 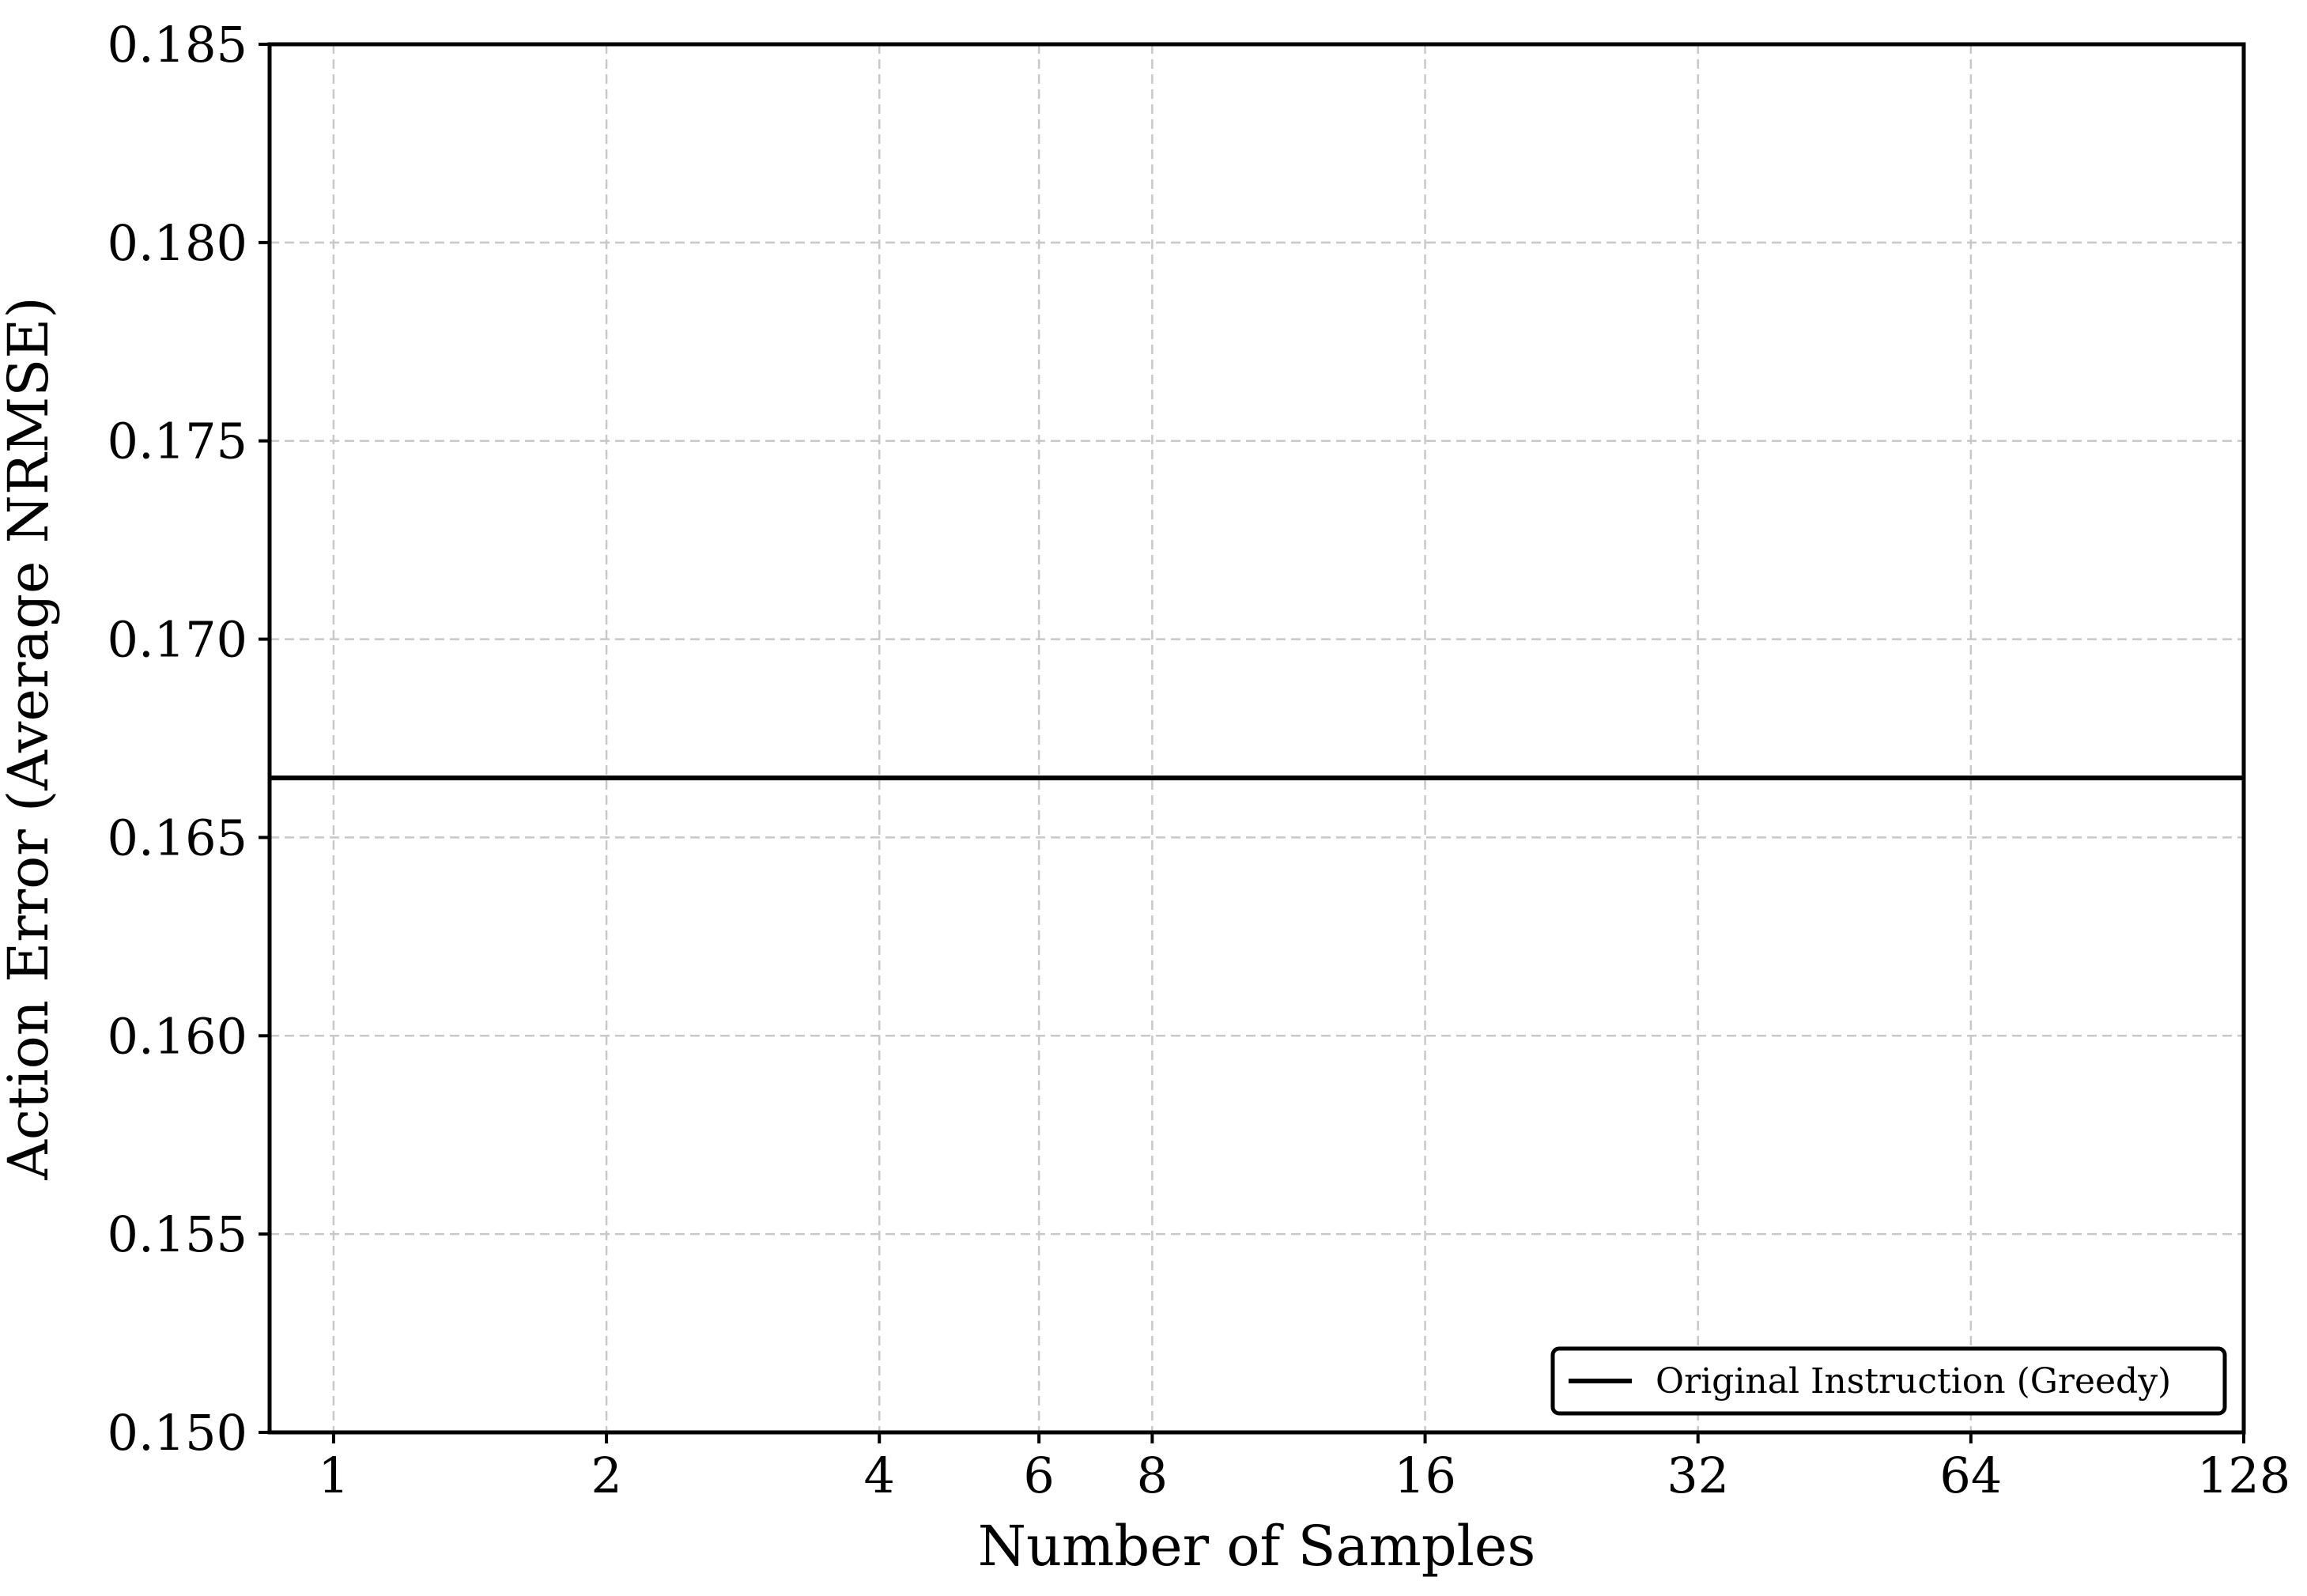 I want to click on y-axis-title: Action Error (Average NRMSE), so click(x=30, y=738).